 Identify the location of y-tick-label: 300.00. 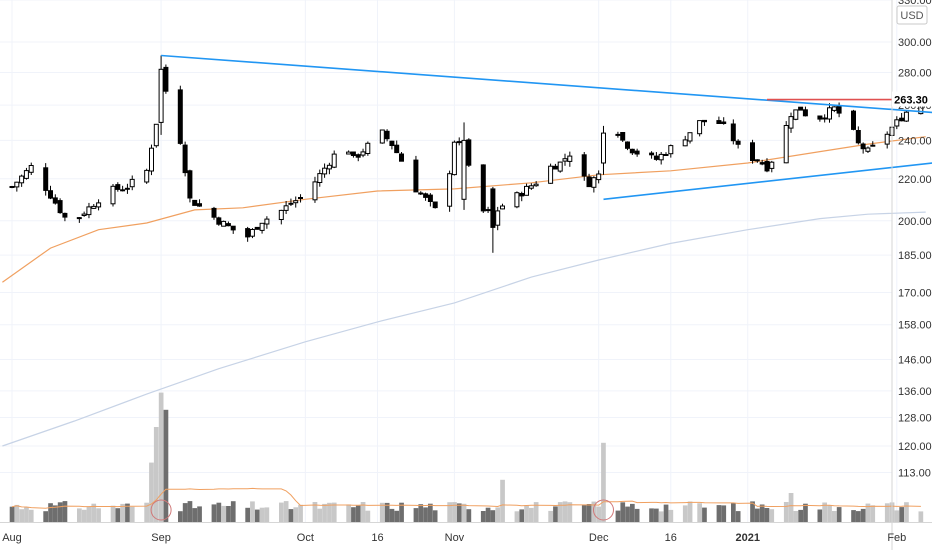
(915, 43).